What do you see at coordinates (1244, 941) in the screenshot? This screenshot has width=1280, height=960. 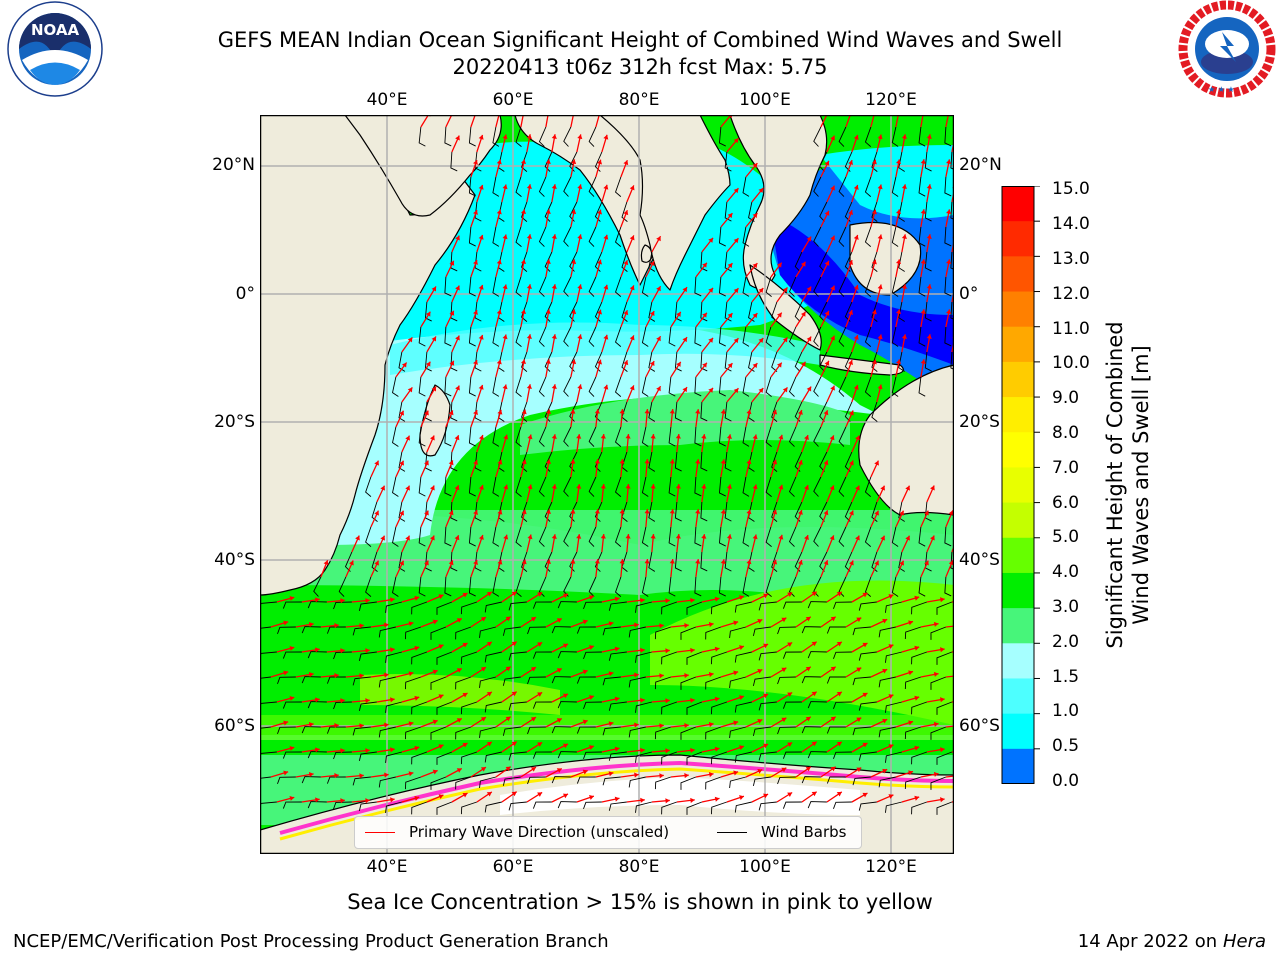 I see `footer-host: Hera` at bounding box center [1244, 941].